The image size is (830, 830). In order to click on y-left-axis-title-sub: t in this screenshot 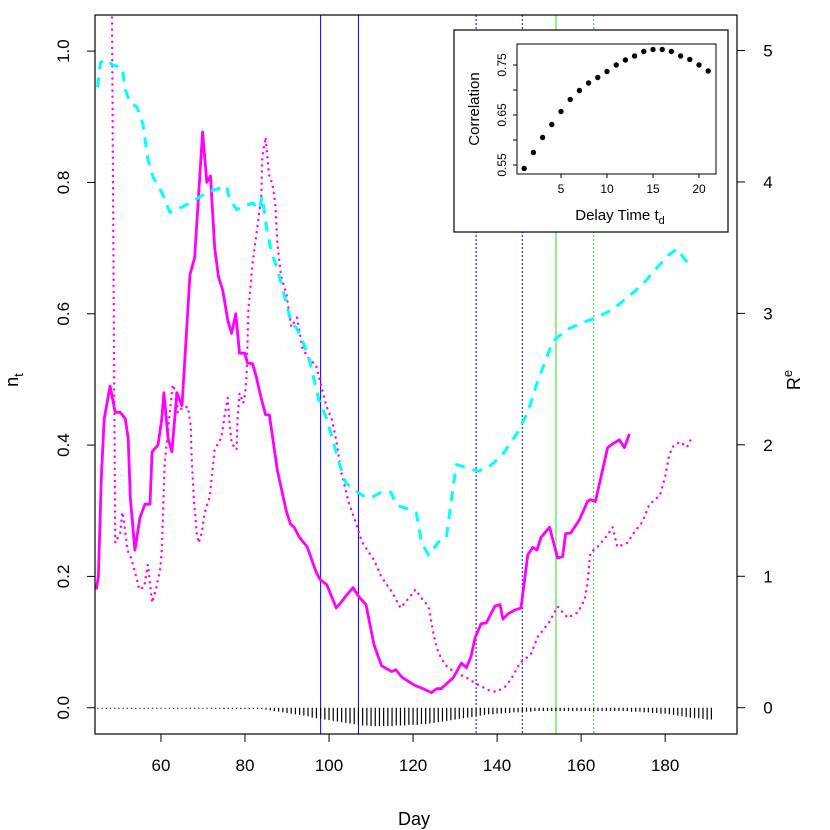, I will do `click(18, 375)`.